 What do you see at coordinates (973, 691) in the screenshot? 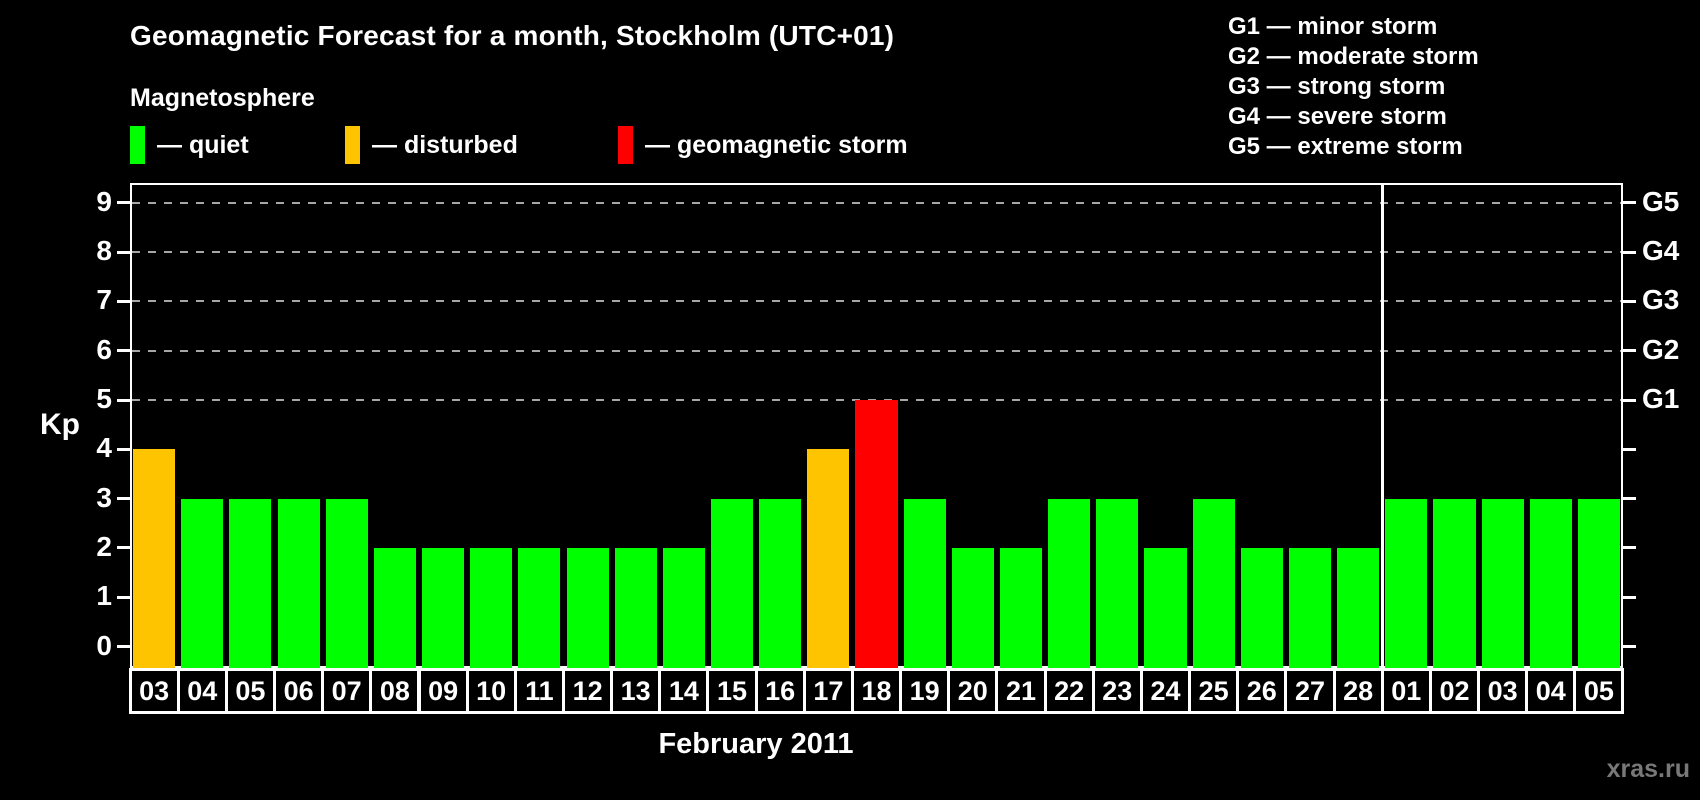
I see `x-label-day-17-20: 20` at bounding box center [973, 691].